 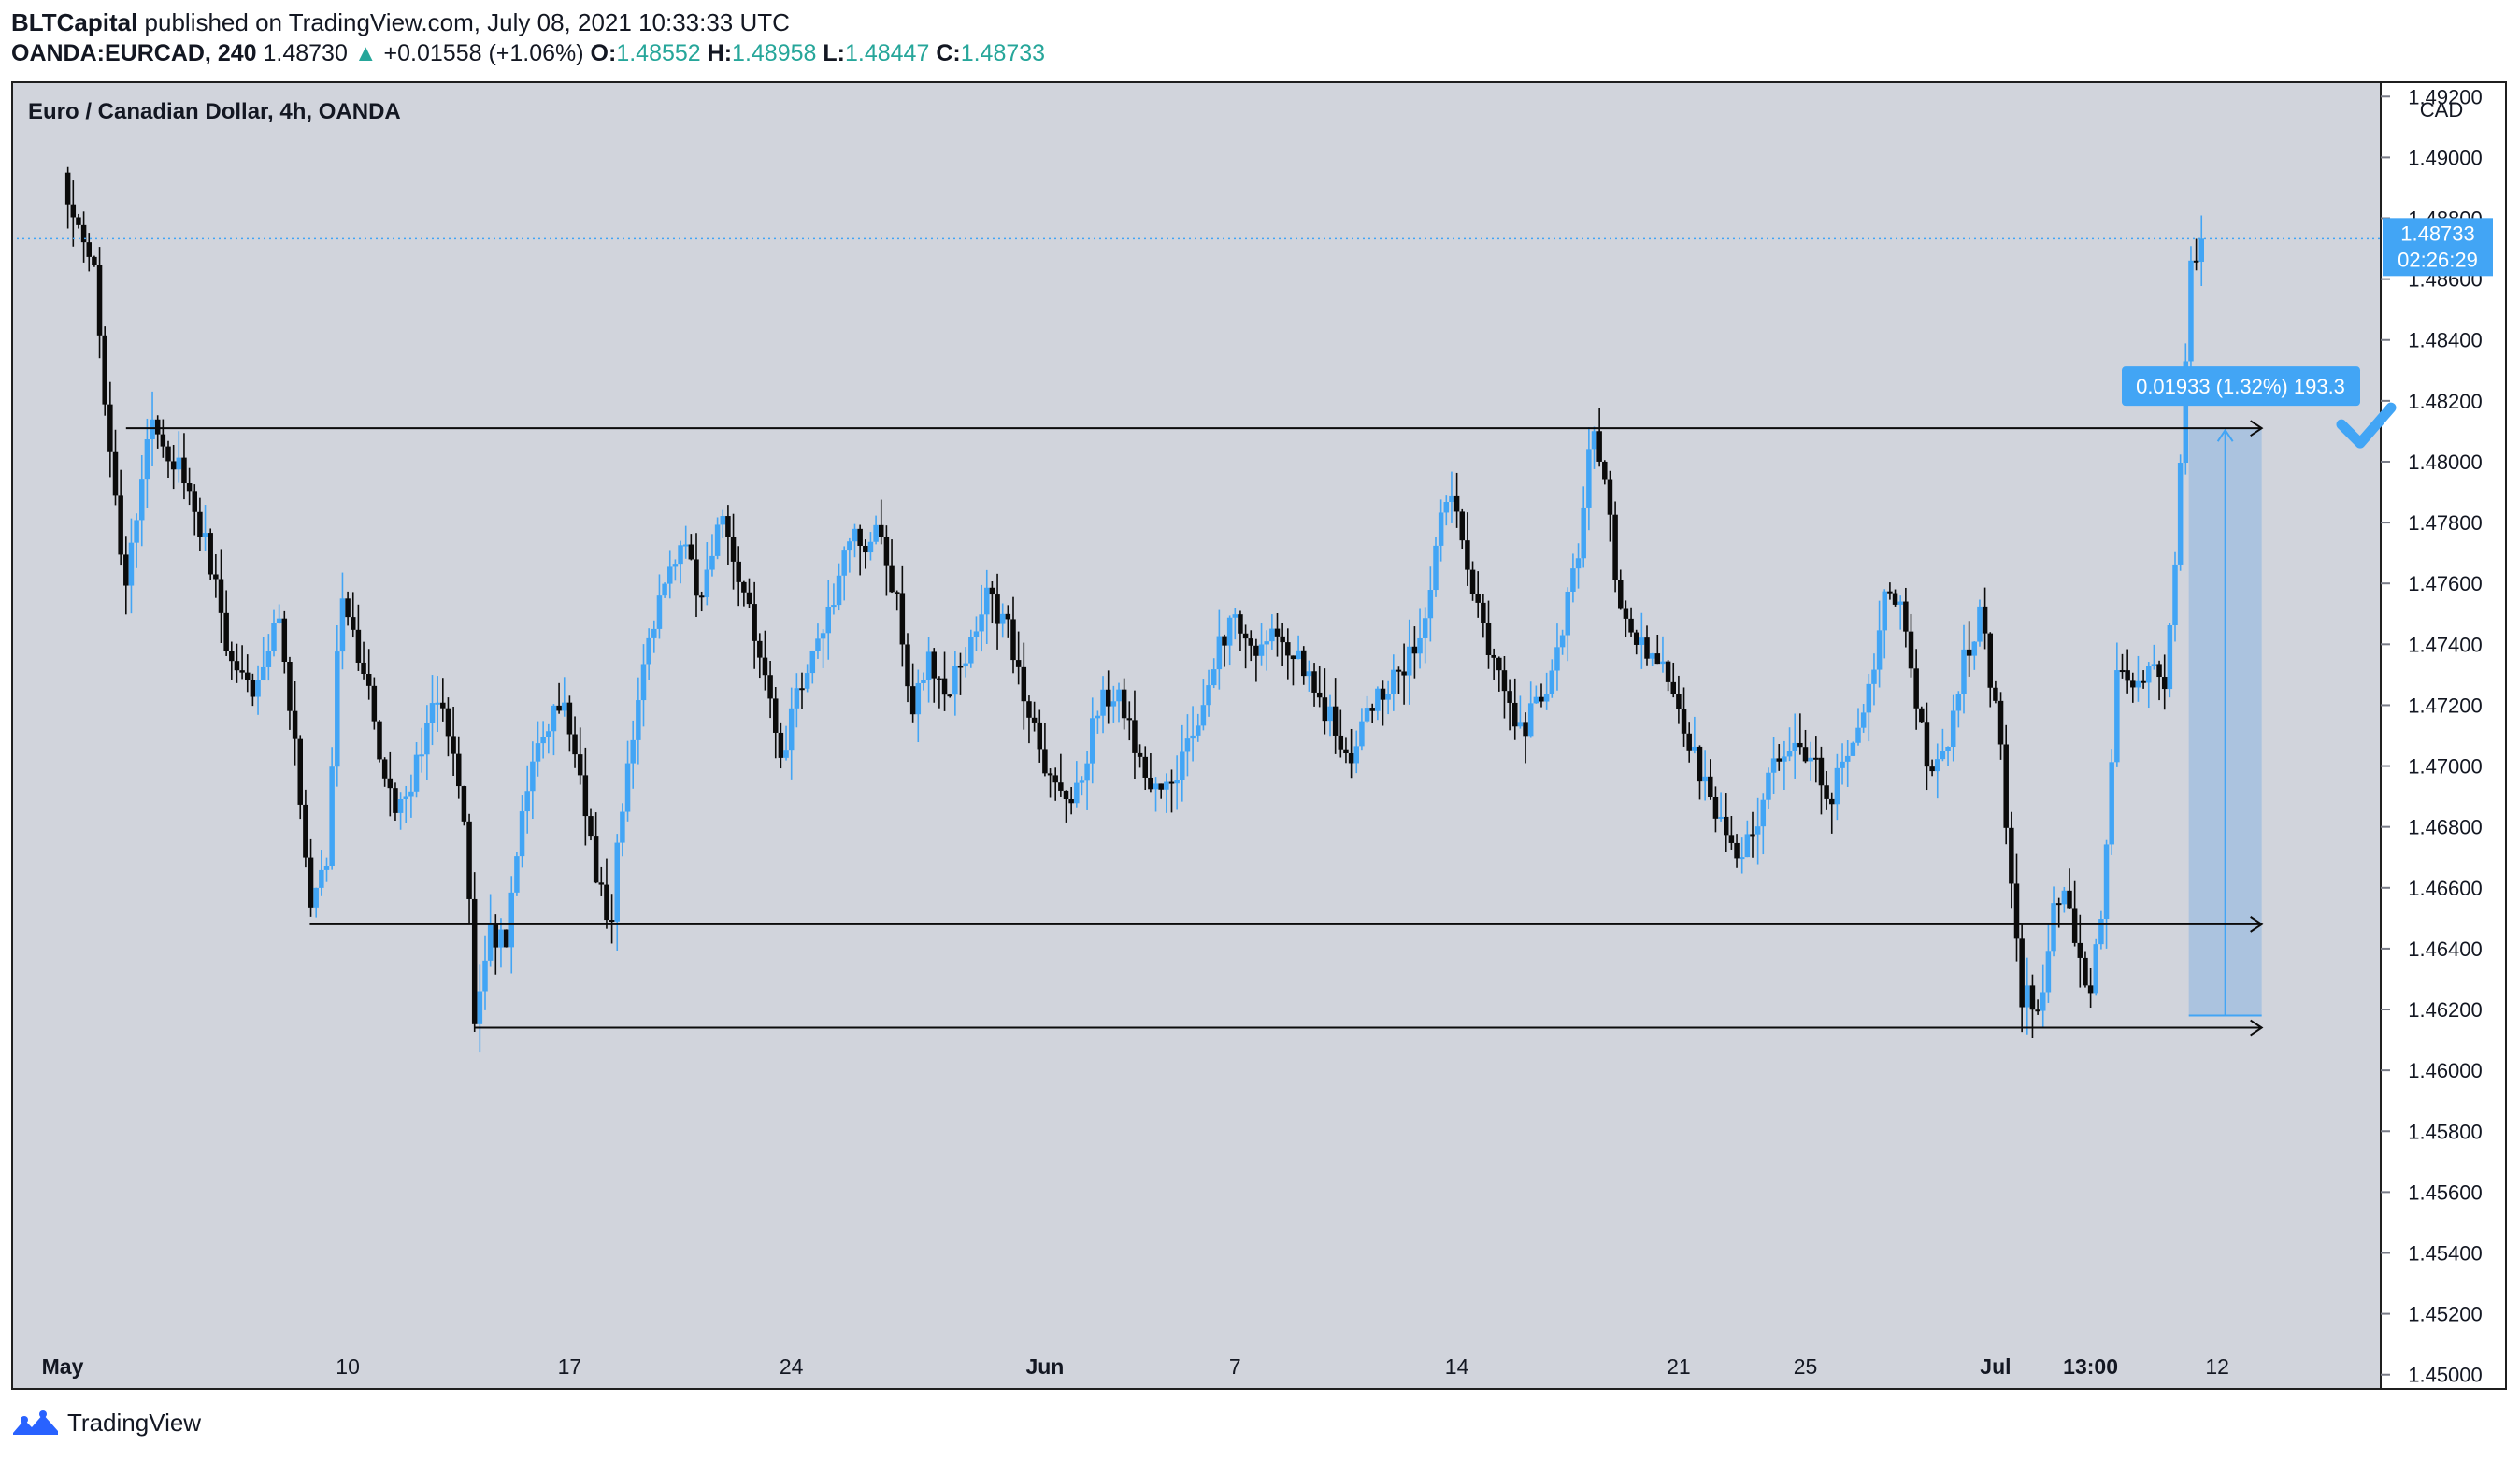 I want to click on open-value: 1.48552, so click(x=658, y=53).